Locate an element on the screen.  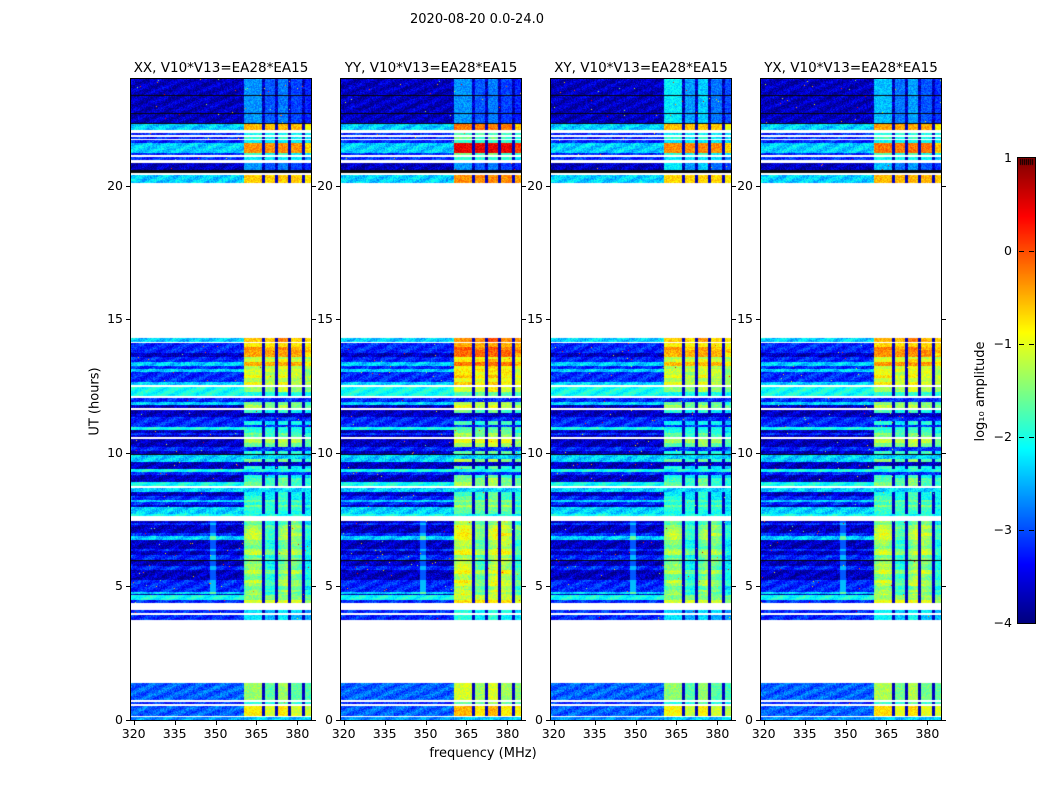
spectrogram-panel-xx is located at coordinates (221, 399).